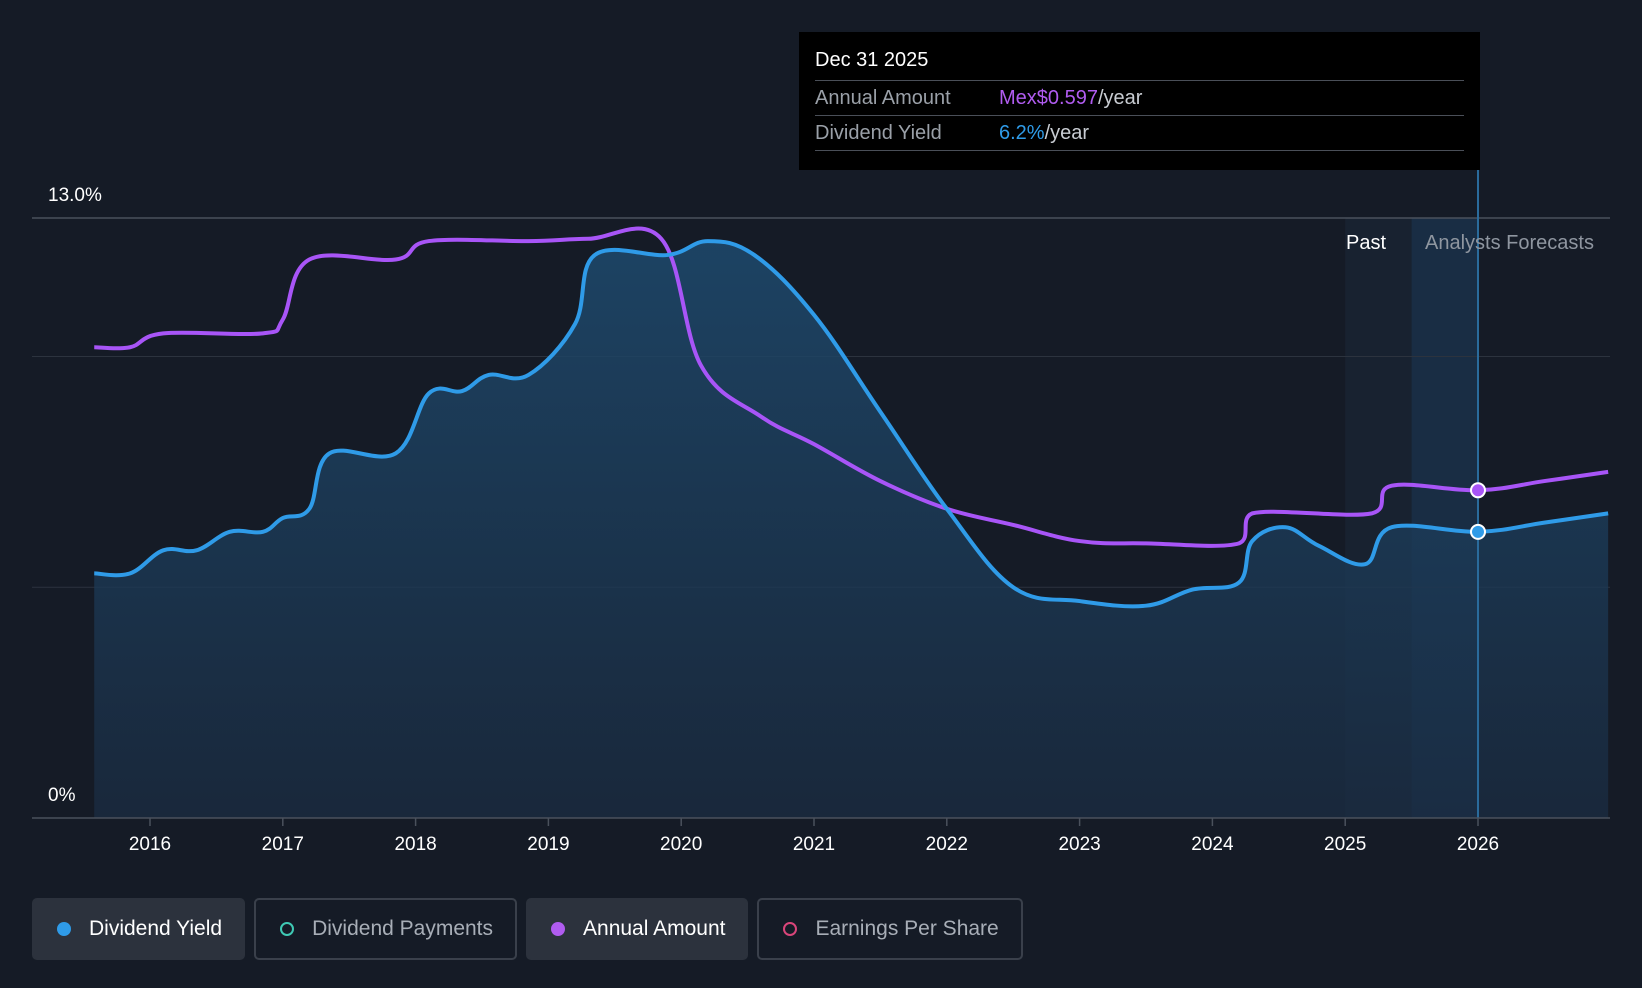  What do you see at coordinates (1478, 531) in the screenshot?
I see `dividend-yield-marker` at bounding box center [1478, 531].